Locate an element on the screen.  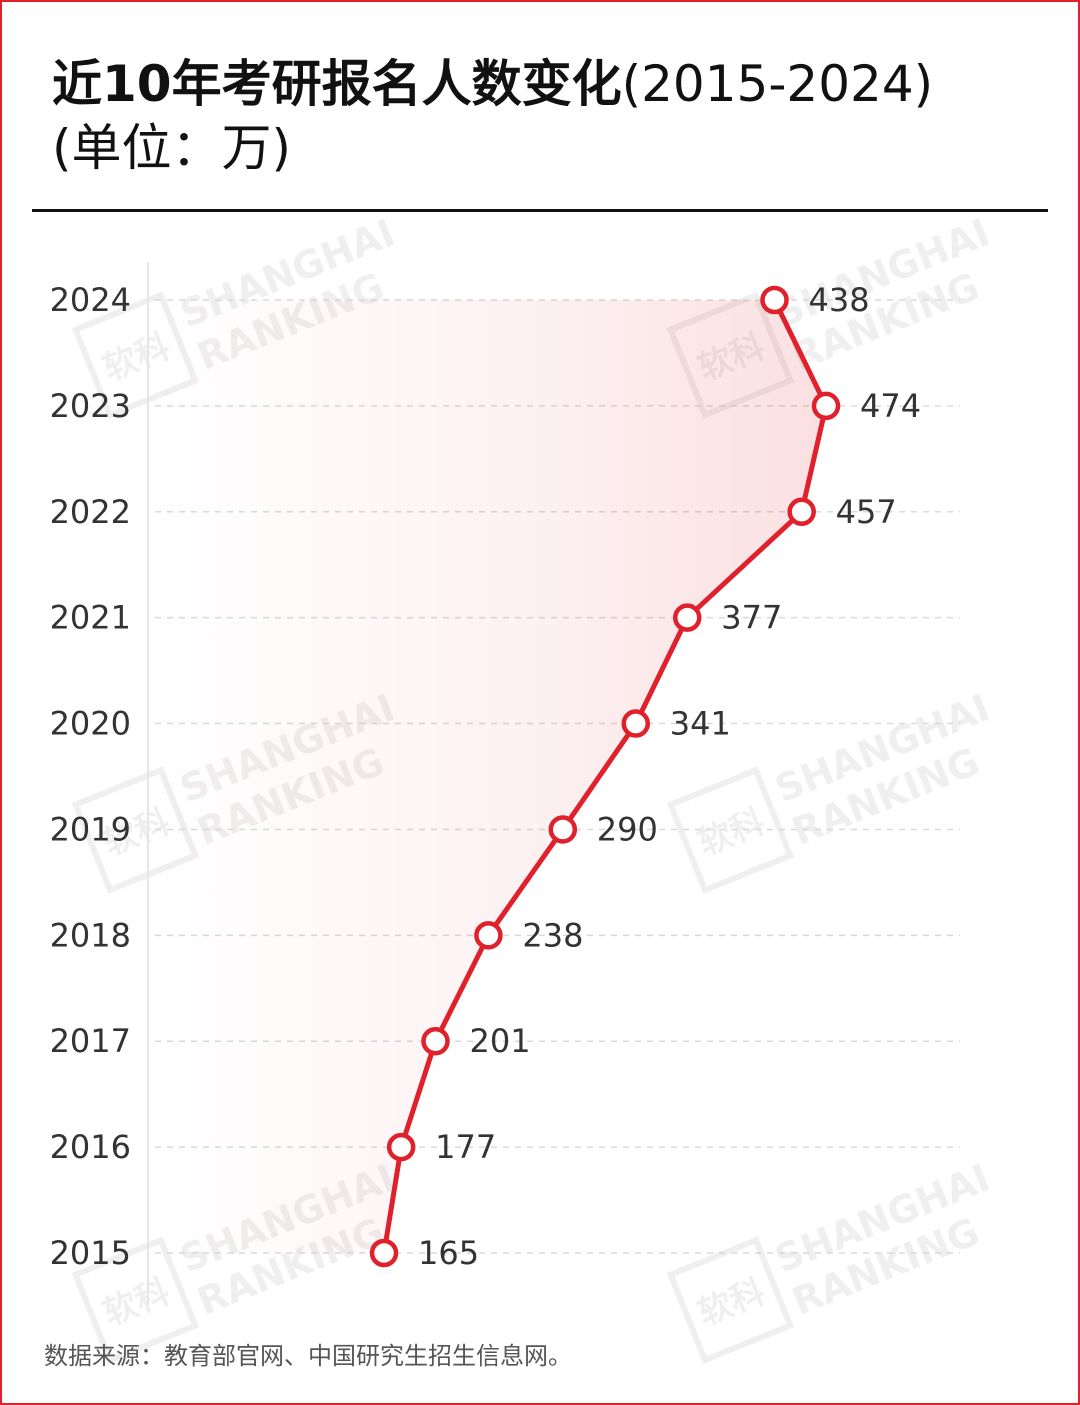
y-tick-label-2024: 2024 is located at coordinates (90, 300).